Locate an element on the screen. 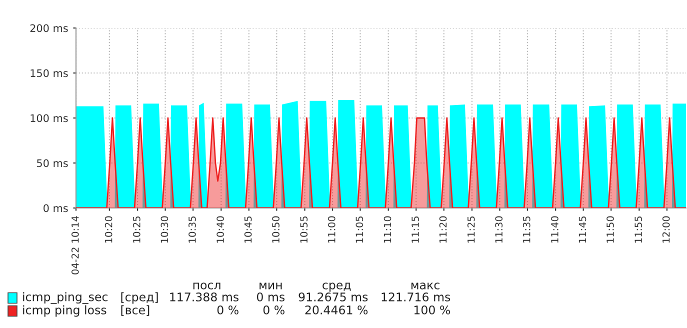  y-tick-label: 200 ms is located at coordinates (49, 28).